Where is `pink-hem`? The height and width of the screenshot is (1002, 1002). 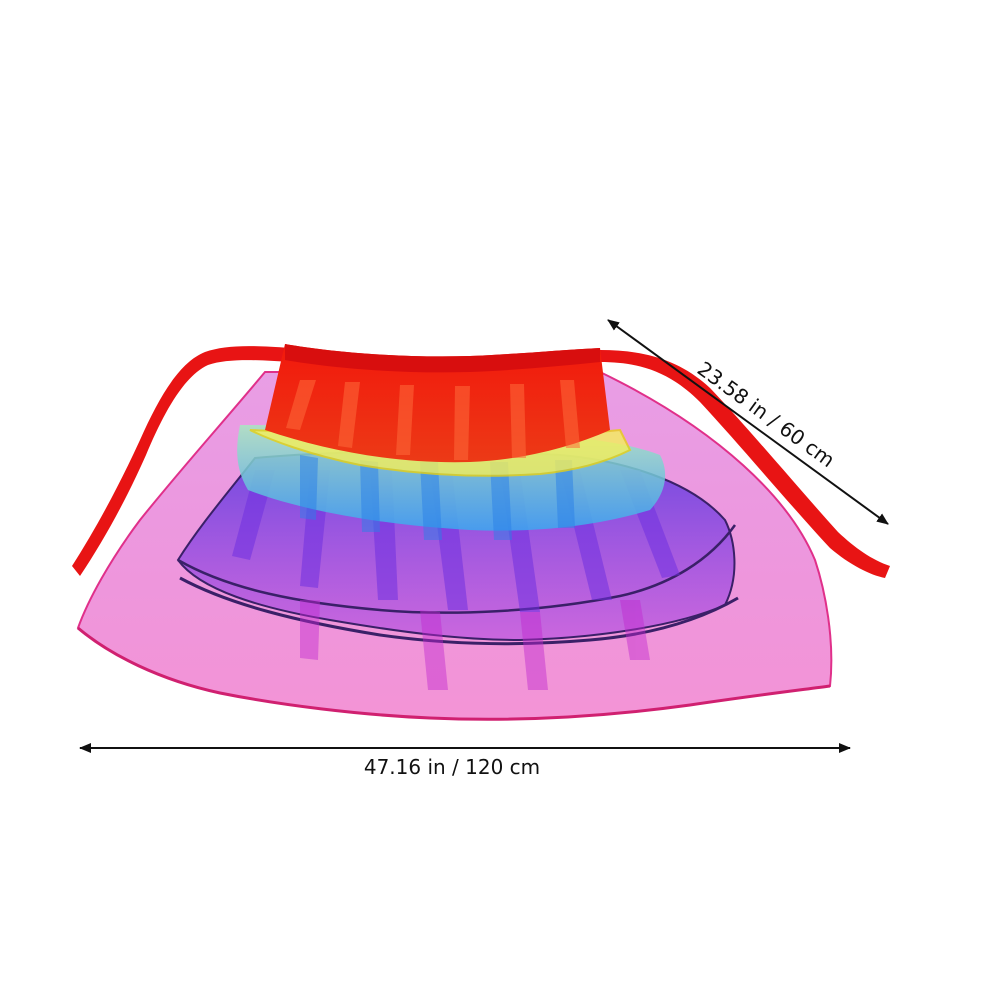
pink-hem is located at coordinates (454, 673).